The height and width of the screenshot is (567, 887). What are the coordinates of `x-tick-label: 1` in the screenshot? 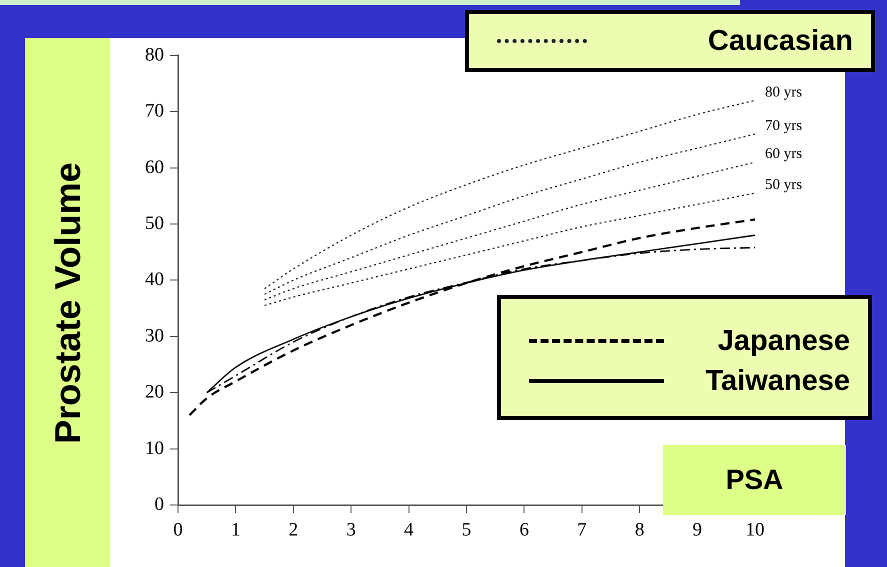 It's located at (235, 529).